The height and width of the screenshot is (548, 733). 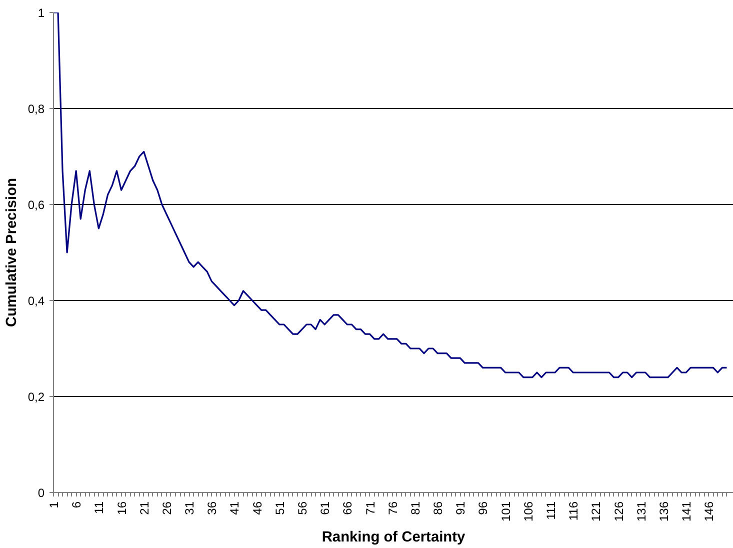 I want to click on x-axis-title: Ranking of Certainty, so click(x=394, y=538).